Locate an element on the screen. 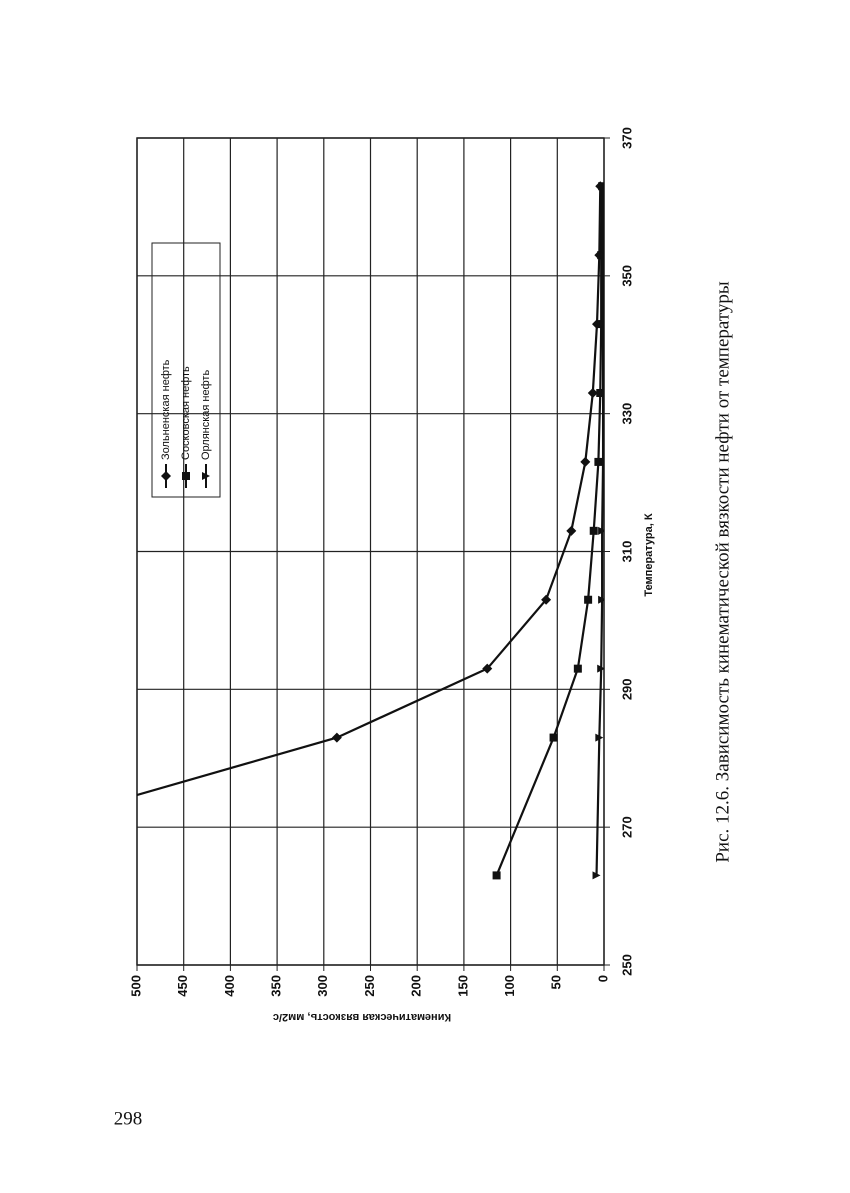  legend-label: Сосковская нефть is located at coordinates (186, 413).